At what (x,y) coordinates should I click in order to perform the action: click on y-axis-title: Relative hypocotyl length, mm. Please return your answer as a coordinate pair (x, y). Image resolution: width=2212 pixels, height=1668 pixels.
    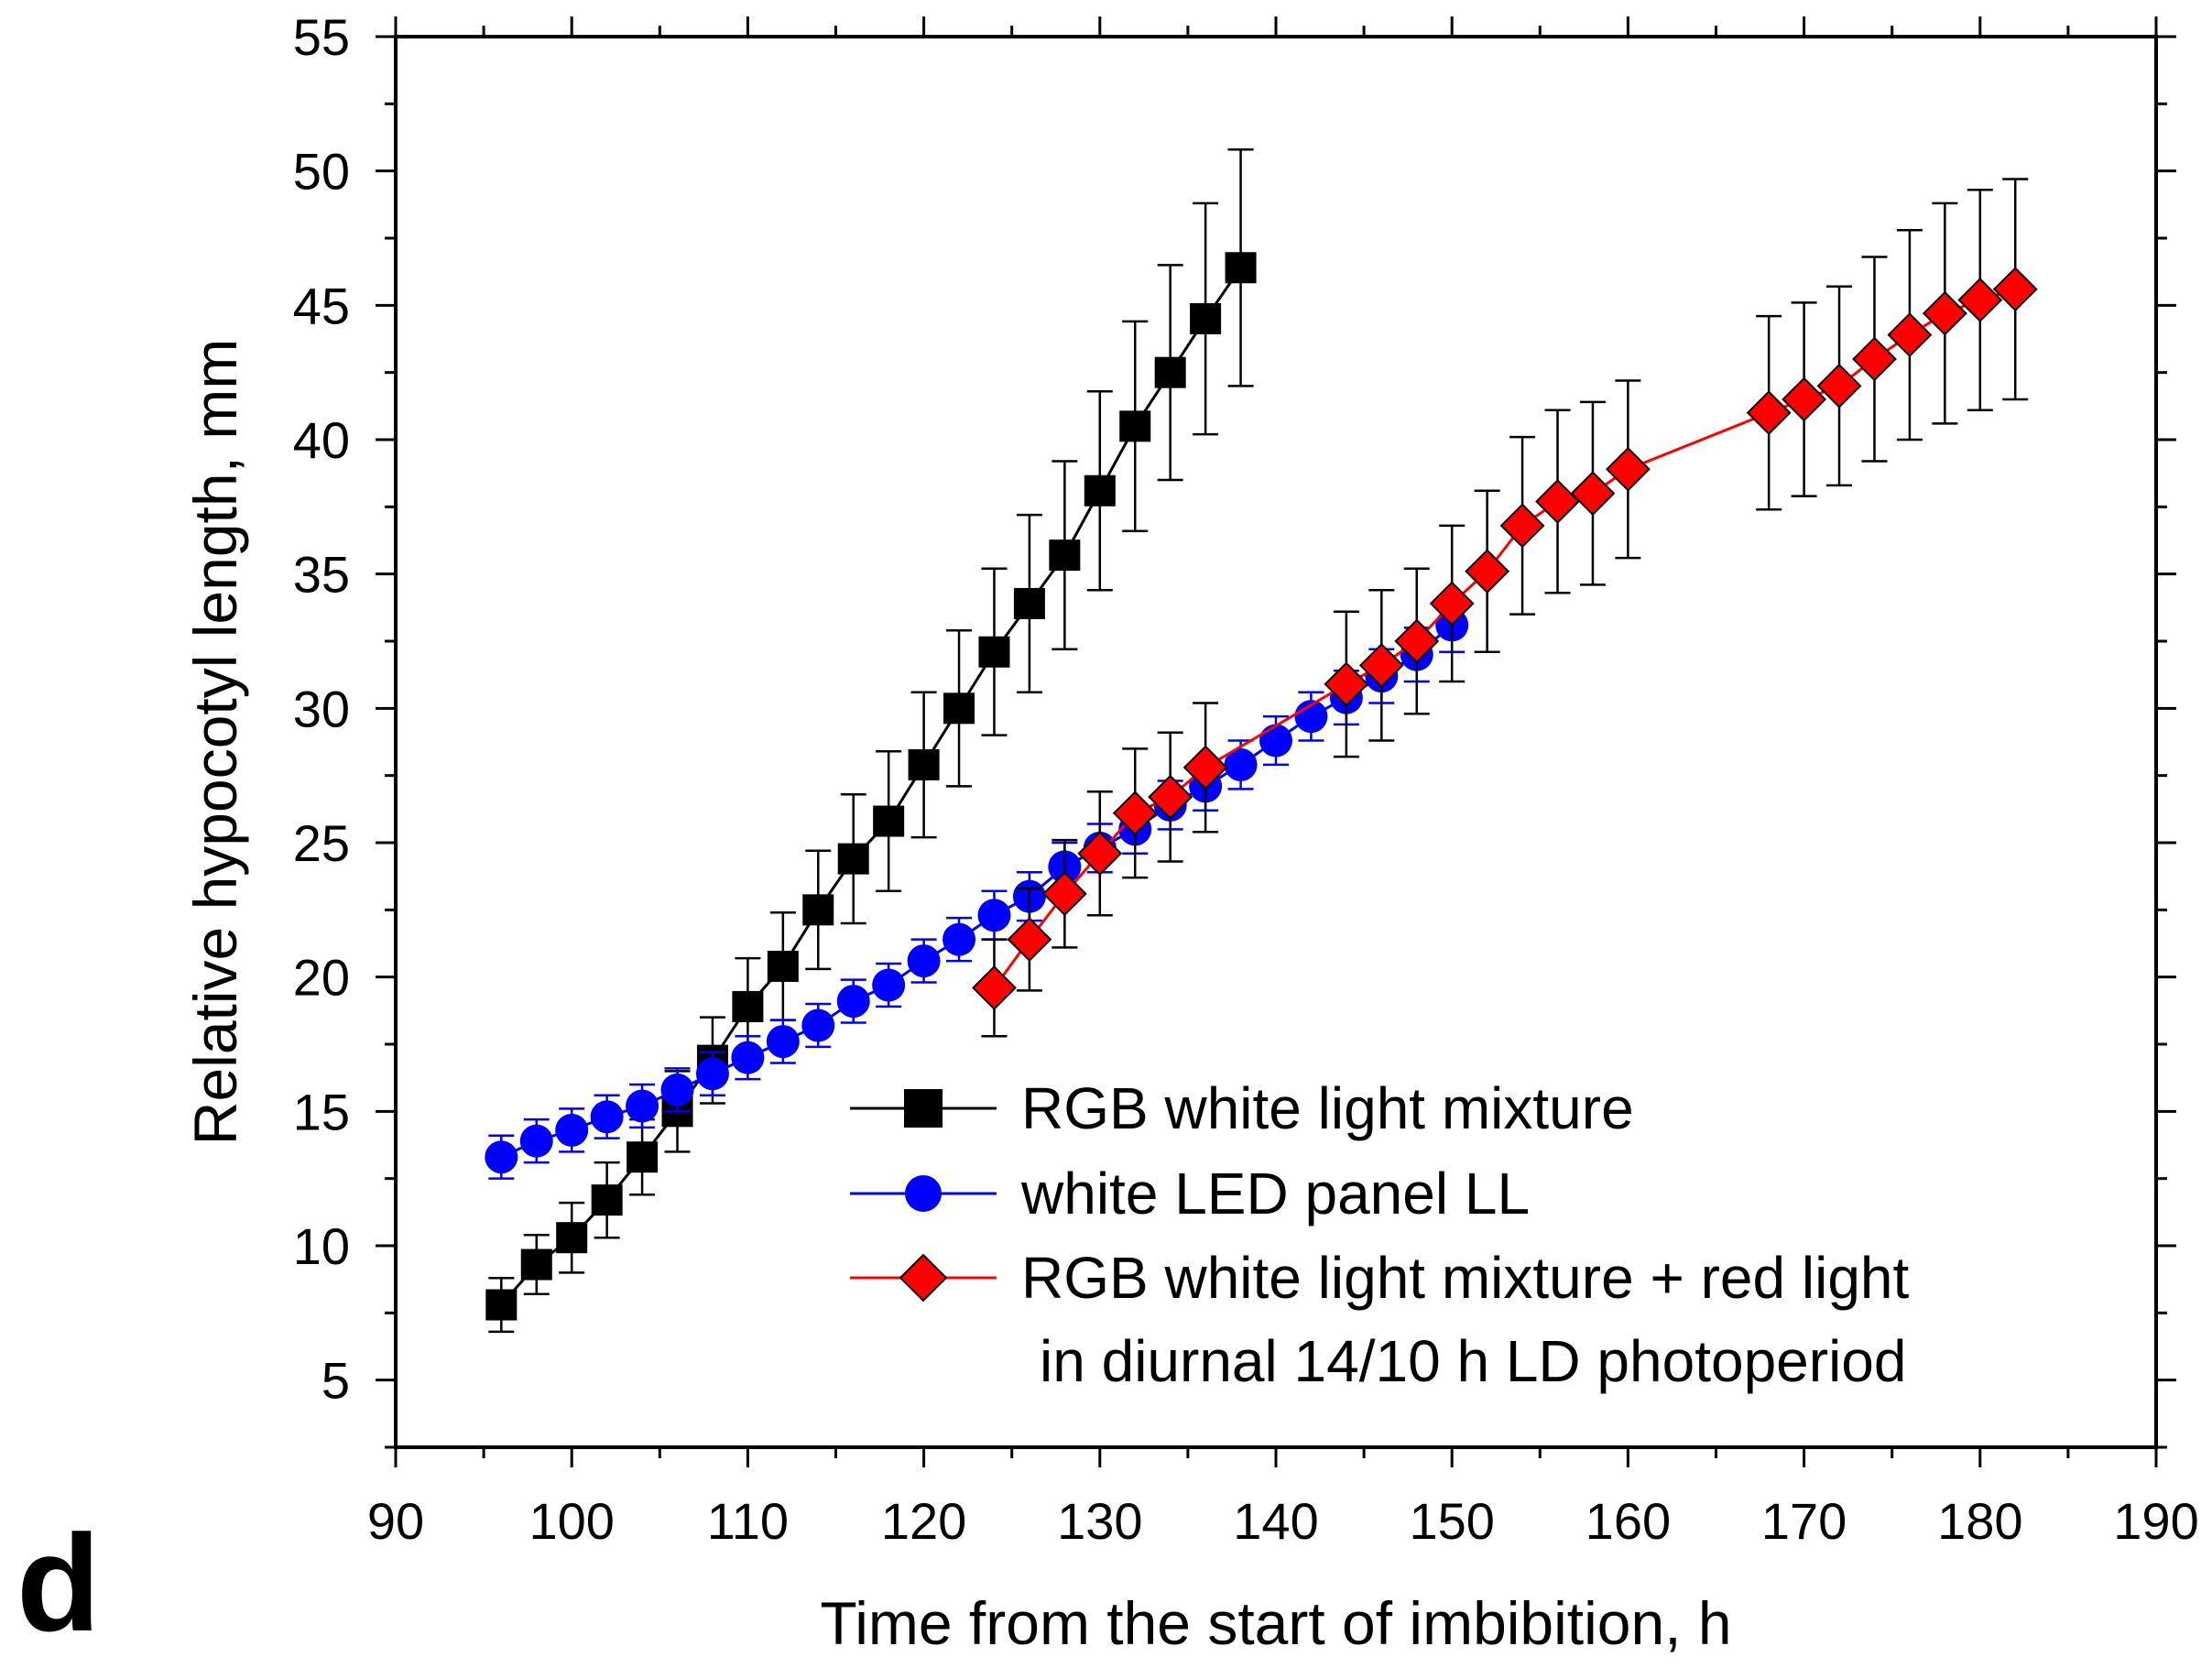
    Looking at the image, I should click on (215, 742).